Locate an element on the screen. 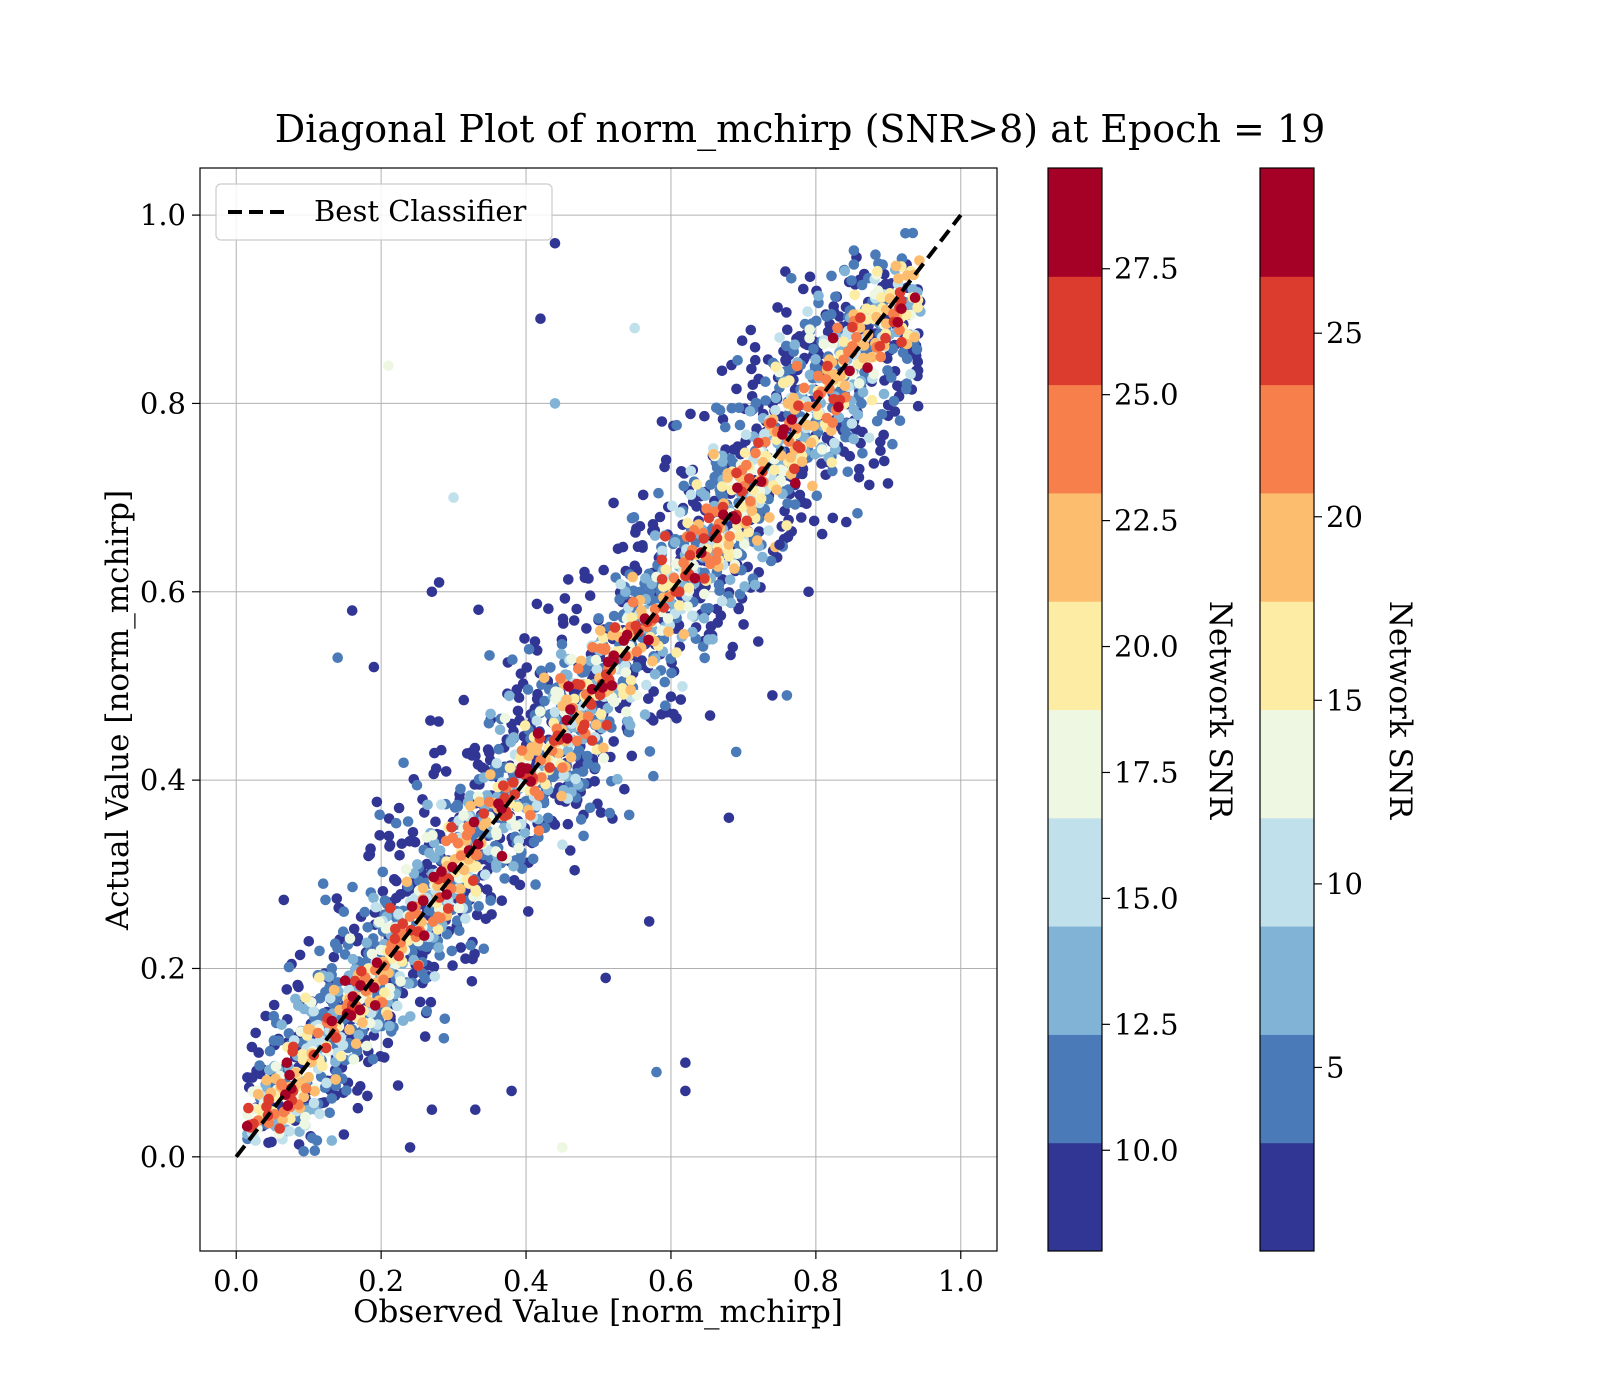  x-tick-label: 0.6 is located at coordinates (671, 1281).